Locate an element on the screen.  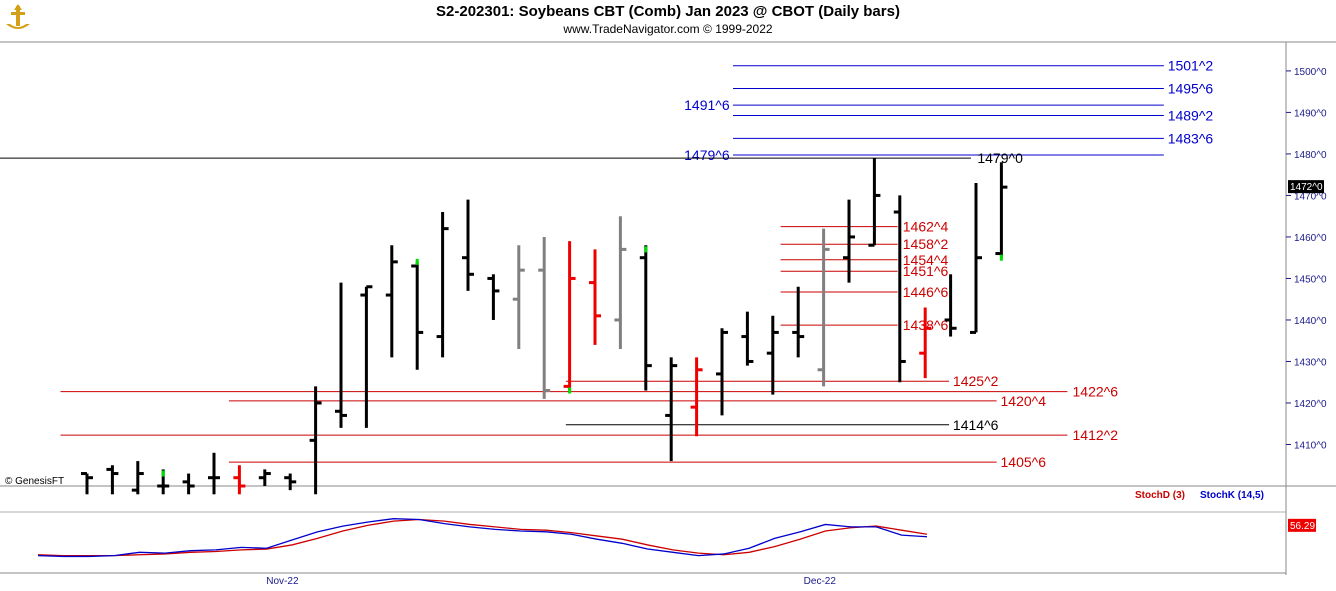
stoch-value-badge is located at coordinates (1302, 525).